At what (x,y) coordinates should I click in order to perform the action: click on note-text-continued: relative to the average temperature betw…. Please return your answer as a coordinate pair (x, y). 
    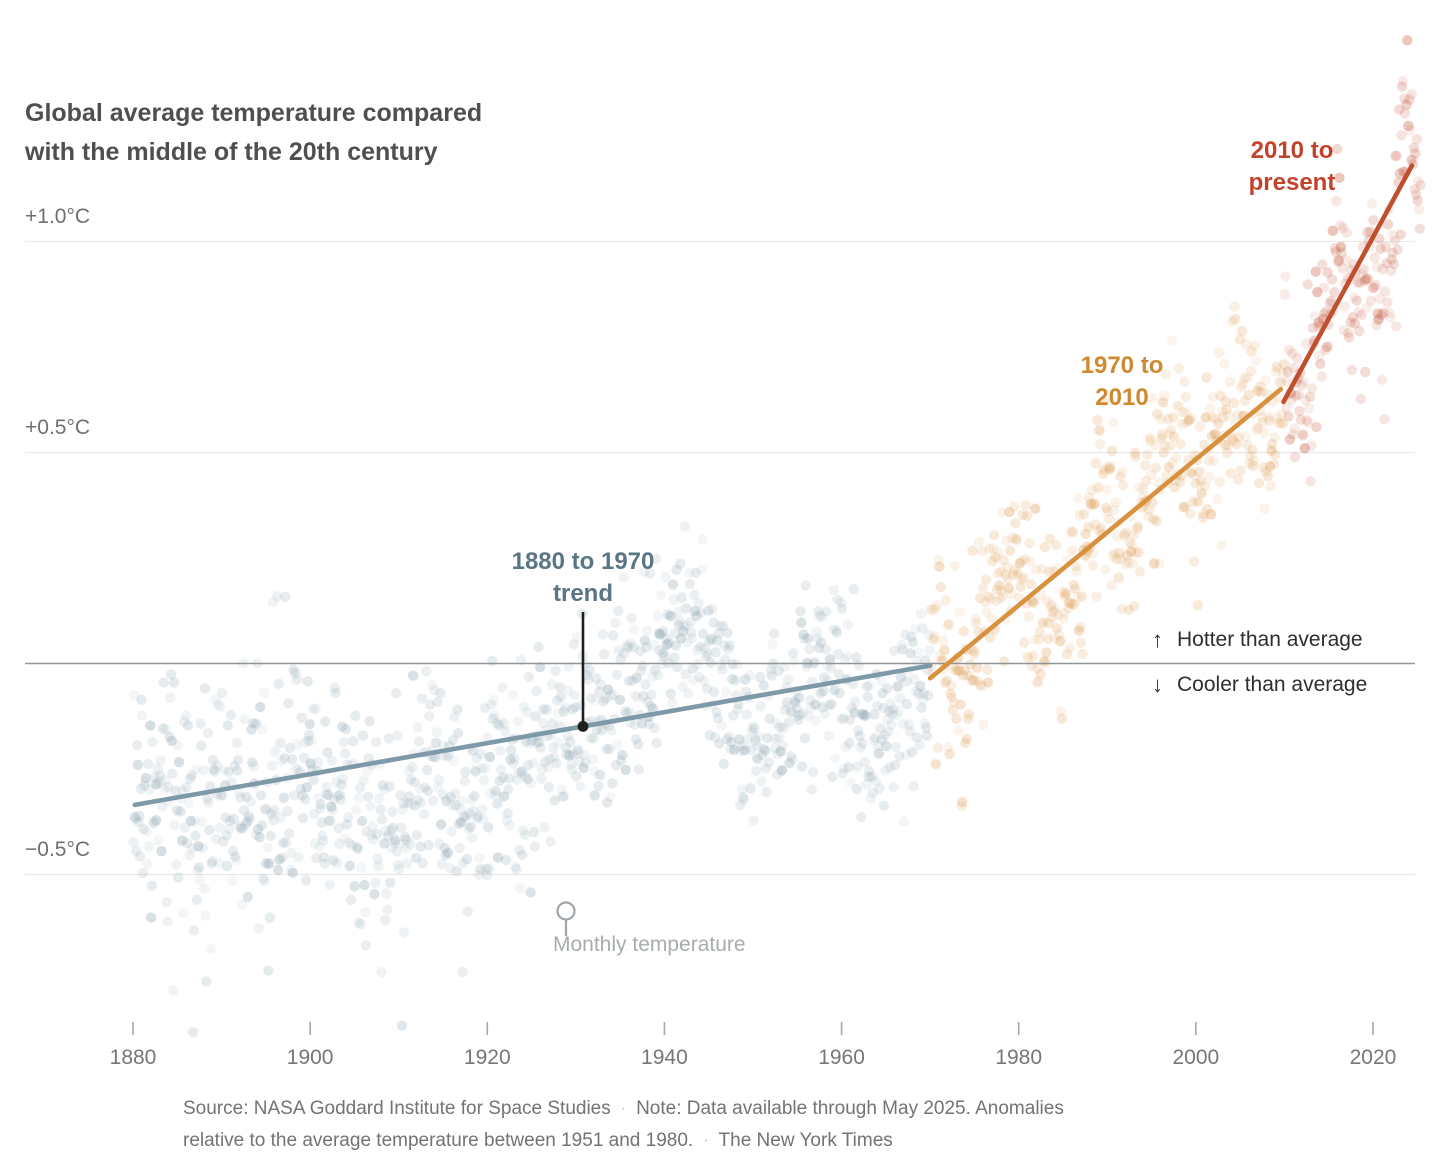
    Looking at the image, I should click on (438, 1140).